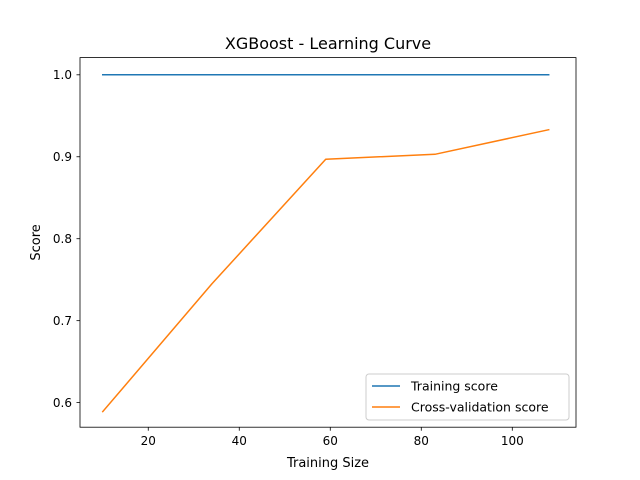 The image size is (640, 480). I want to click on y-tick-label: 1.0, so click(62, 75).